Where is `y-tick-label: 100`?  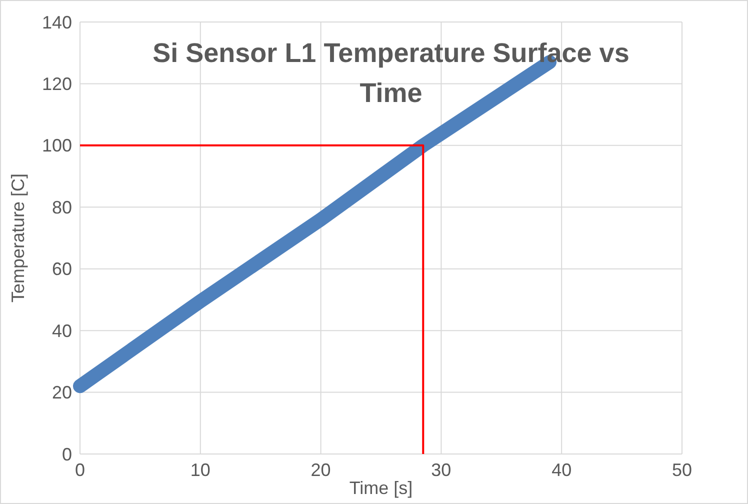 y-tick-label: 100 is located at coordinates (57, 146).